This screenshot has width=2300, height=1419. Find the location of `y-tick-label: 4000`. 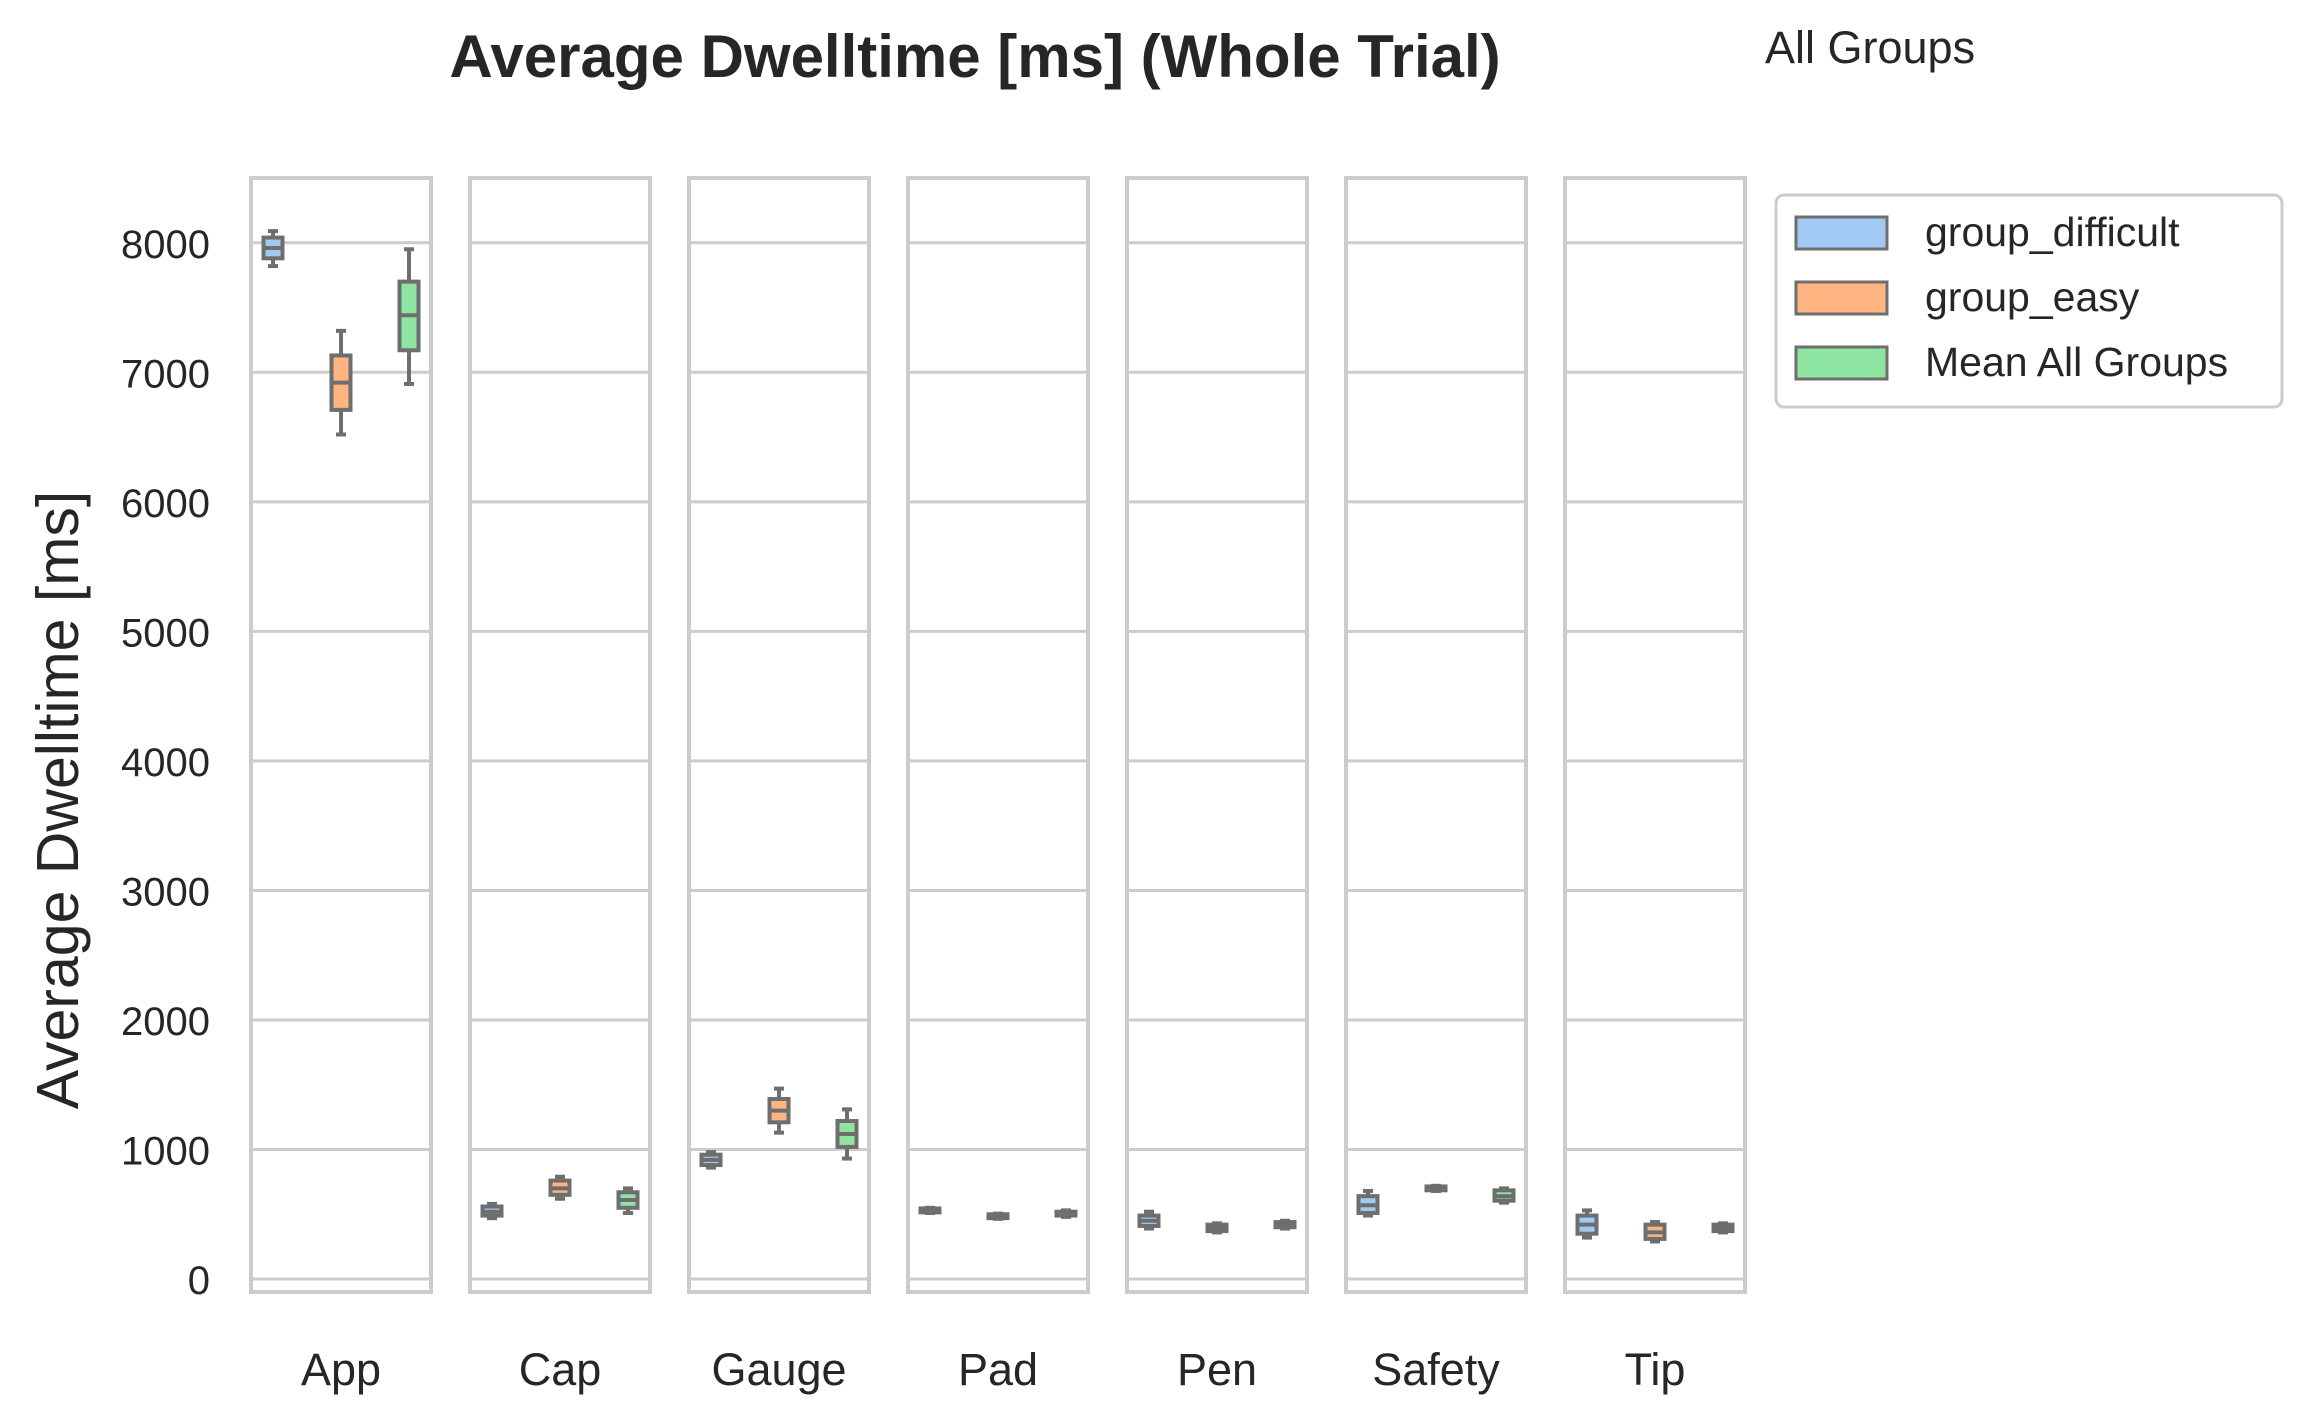

y-tick-label: 4000 is located at coordinates (165, 763).